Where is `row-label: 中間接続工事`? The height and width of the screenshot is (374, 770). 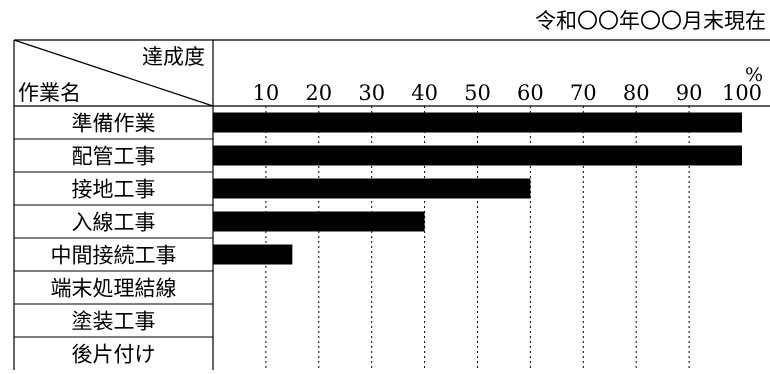 row-label: 中間接続工事 is located at coordinates (114, 256).